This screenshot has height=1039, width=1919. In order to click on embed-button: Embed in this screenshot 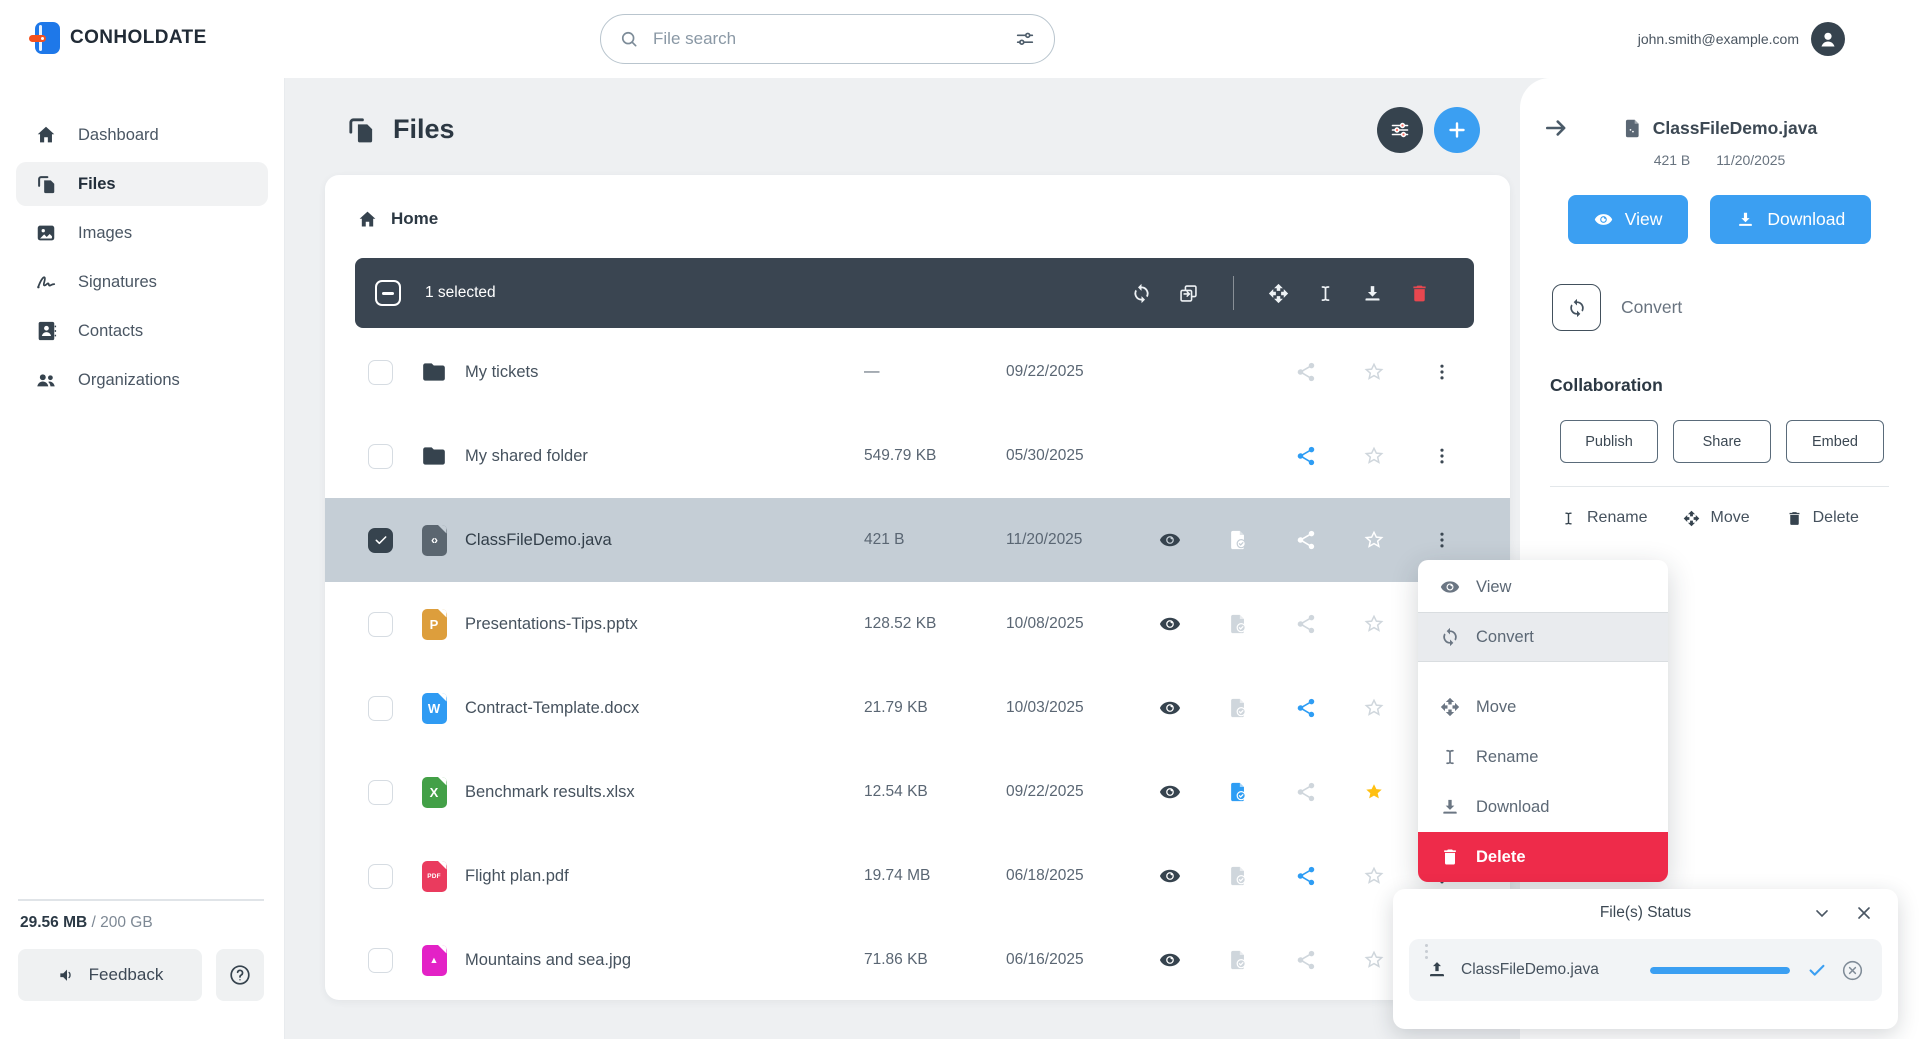, I will do `click(1835, 441)`.